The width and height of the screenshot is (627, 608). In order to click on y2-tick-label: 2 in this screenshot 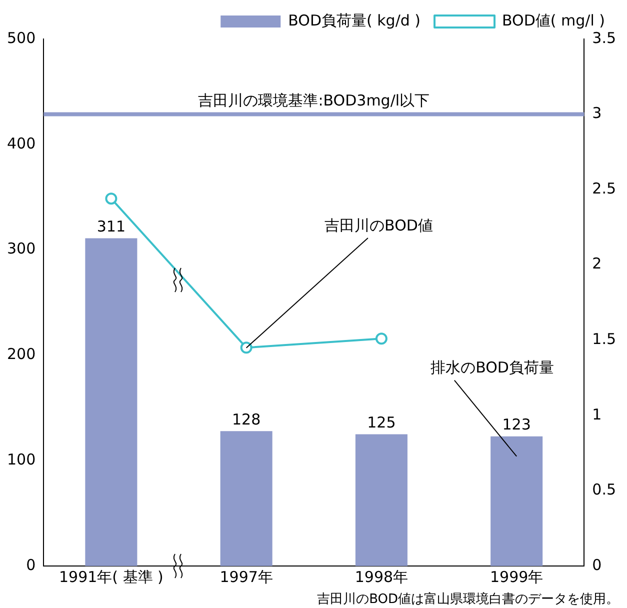, I will do `click(597, 263)`.